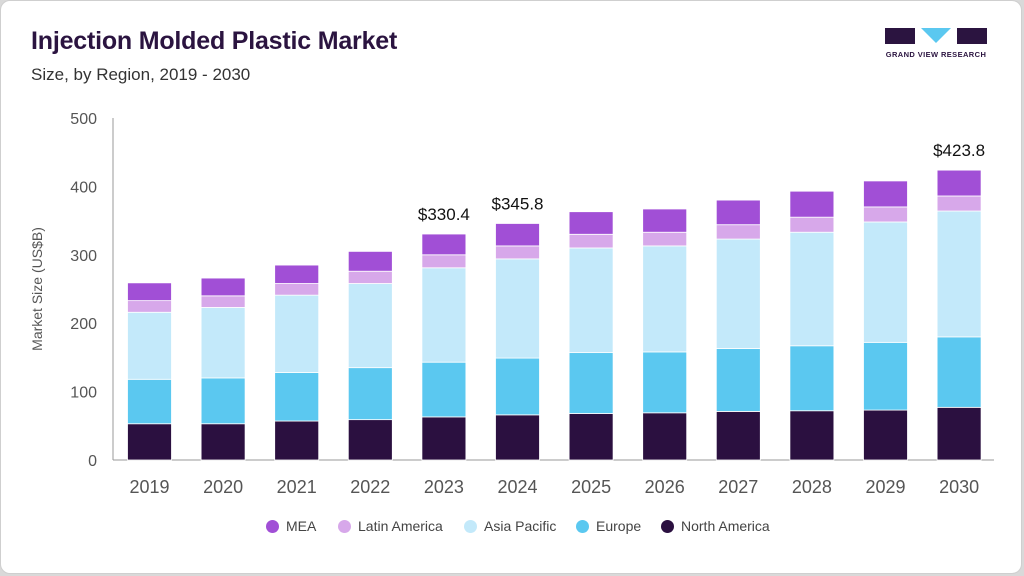 This screenshot has height=576, width=1024. I want to click on total-value-label: $345.8, so click(518, 203).